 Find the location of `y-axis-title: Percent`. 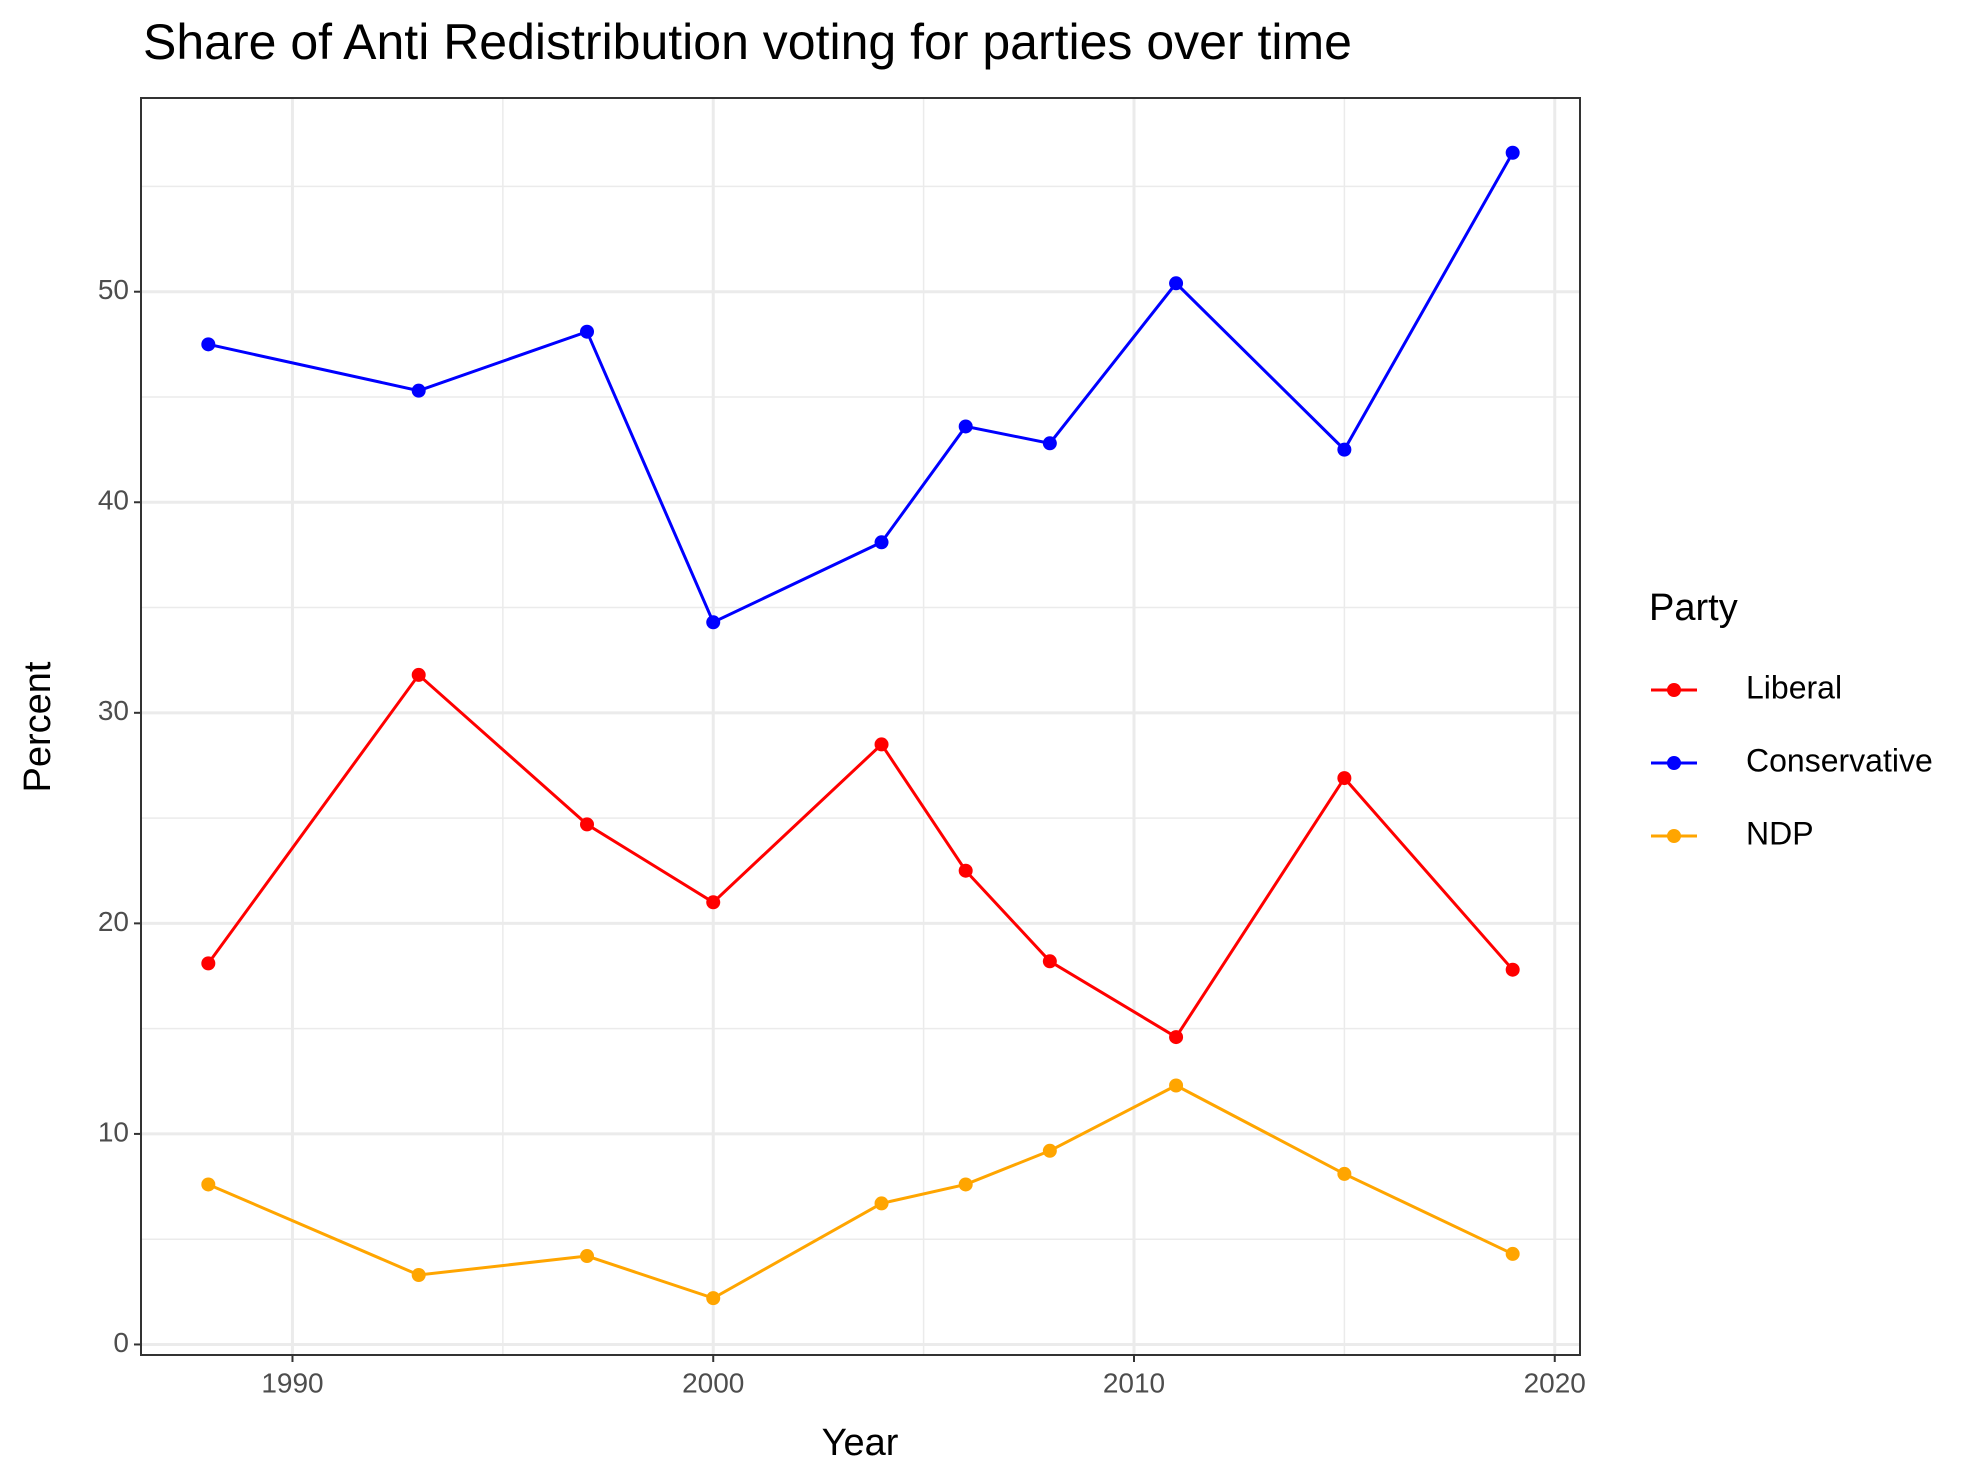

y-axis-title: Percent is located at coordinates (38, 726).